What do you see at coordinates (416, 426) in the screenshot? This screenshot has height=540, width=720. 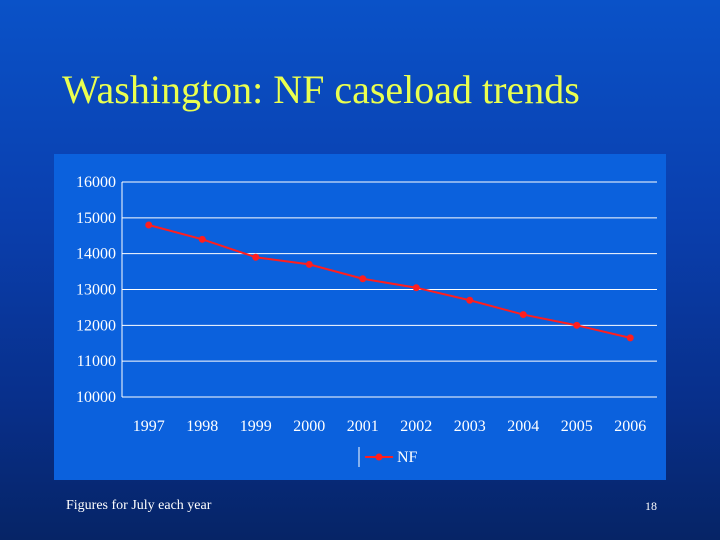 I see `x-tick-label: 2002` at bounding box center [416, 426].